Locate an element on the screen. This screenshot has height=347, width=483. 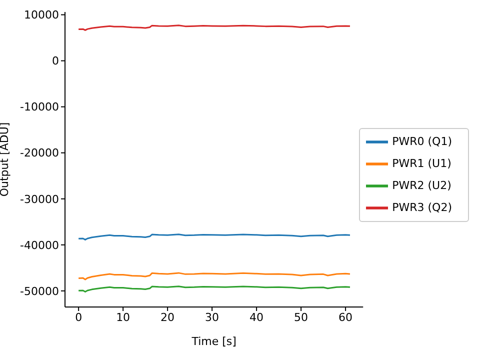
y-tick-label: -30000 is located at coordinates (39, 199).